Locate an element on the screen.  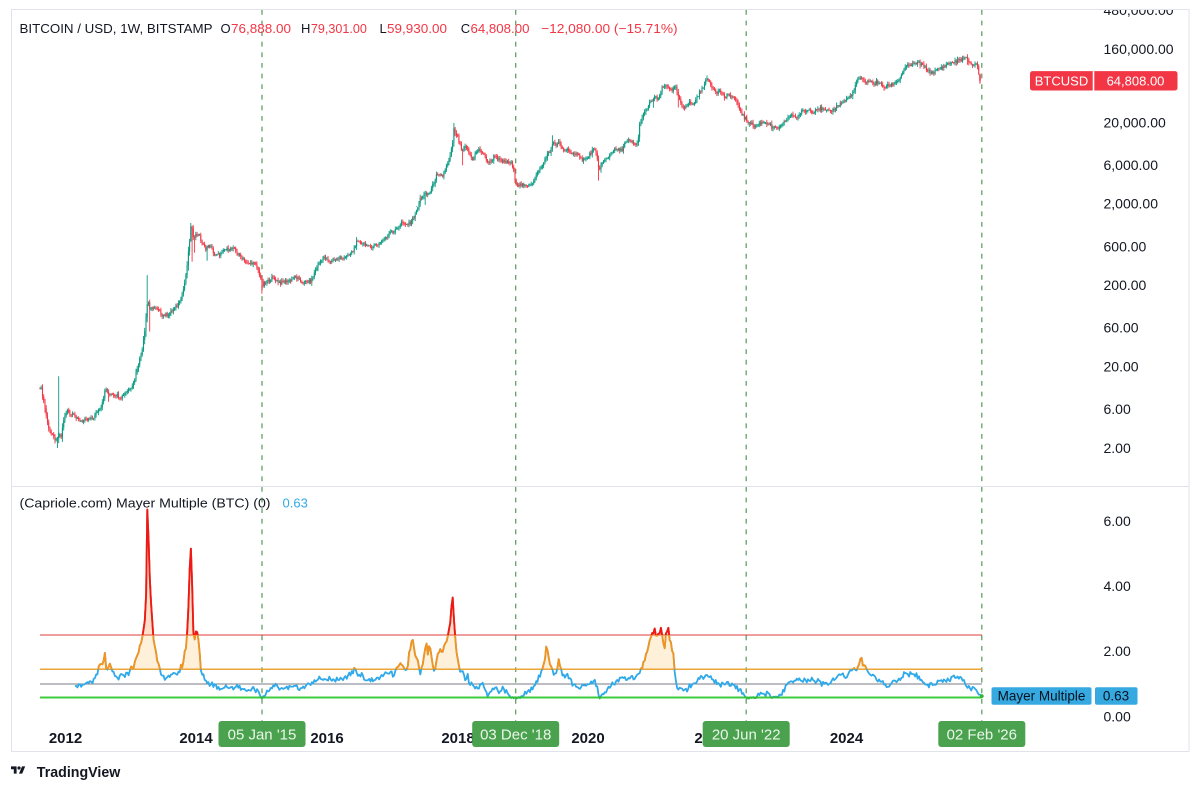
svg-text: 160,000.00 is located at coordinates (1139, 49).